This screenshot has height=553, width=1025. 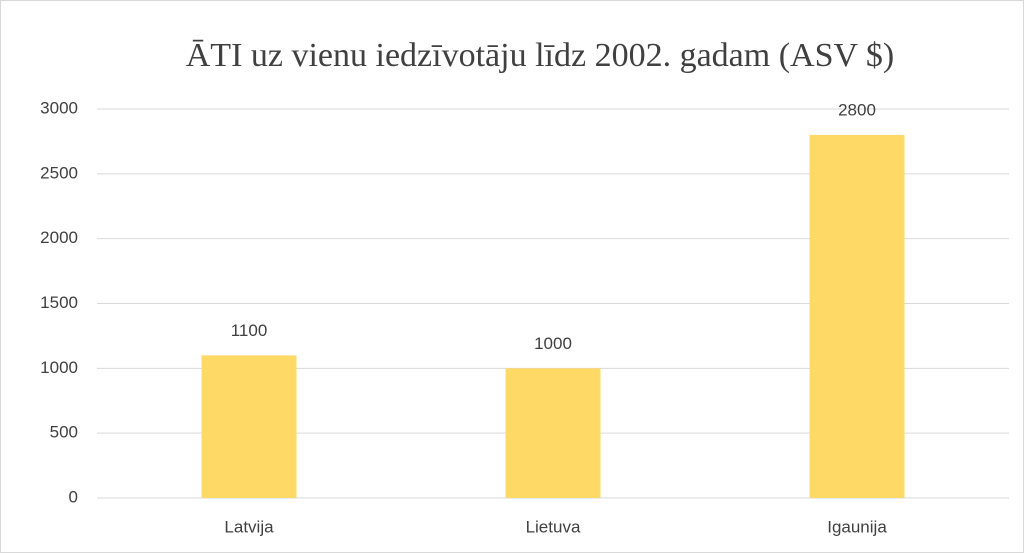 I want to click on y-tick-label: 2500, so click(x=59, y=172).